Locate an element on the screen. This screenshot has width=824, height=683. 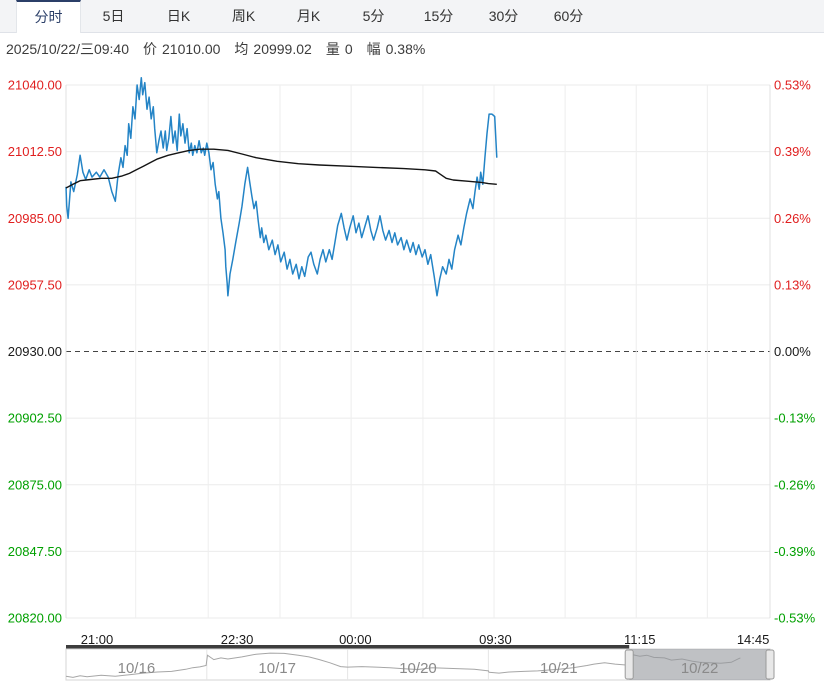
price-axis-label-left: 20930.00 is located at coordinates (35, 351).